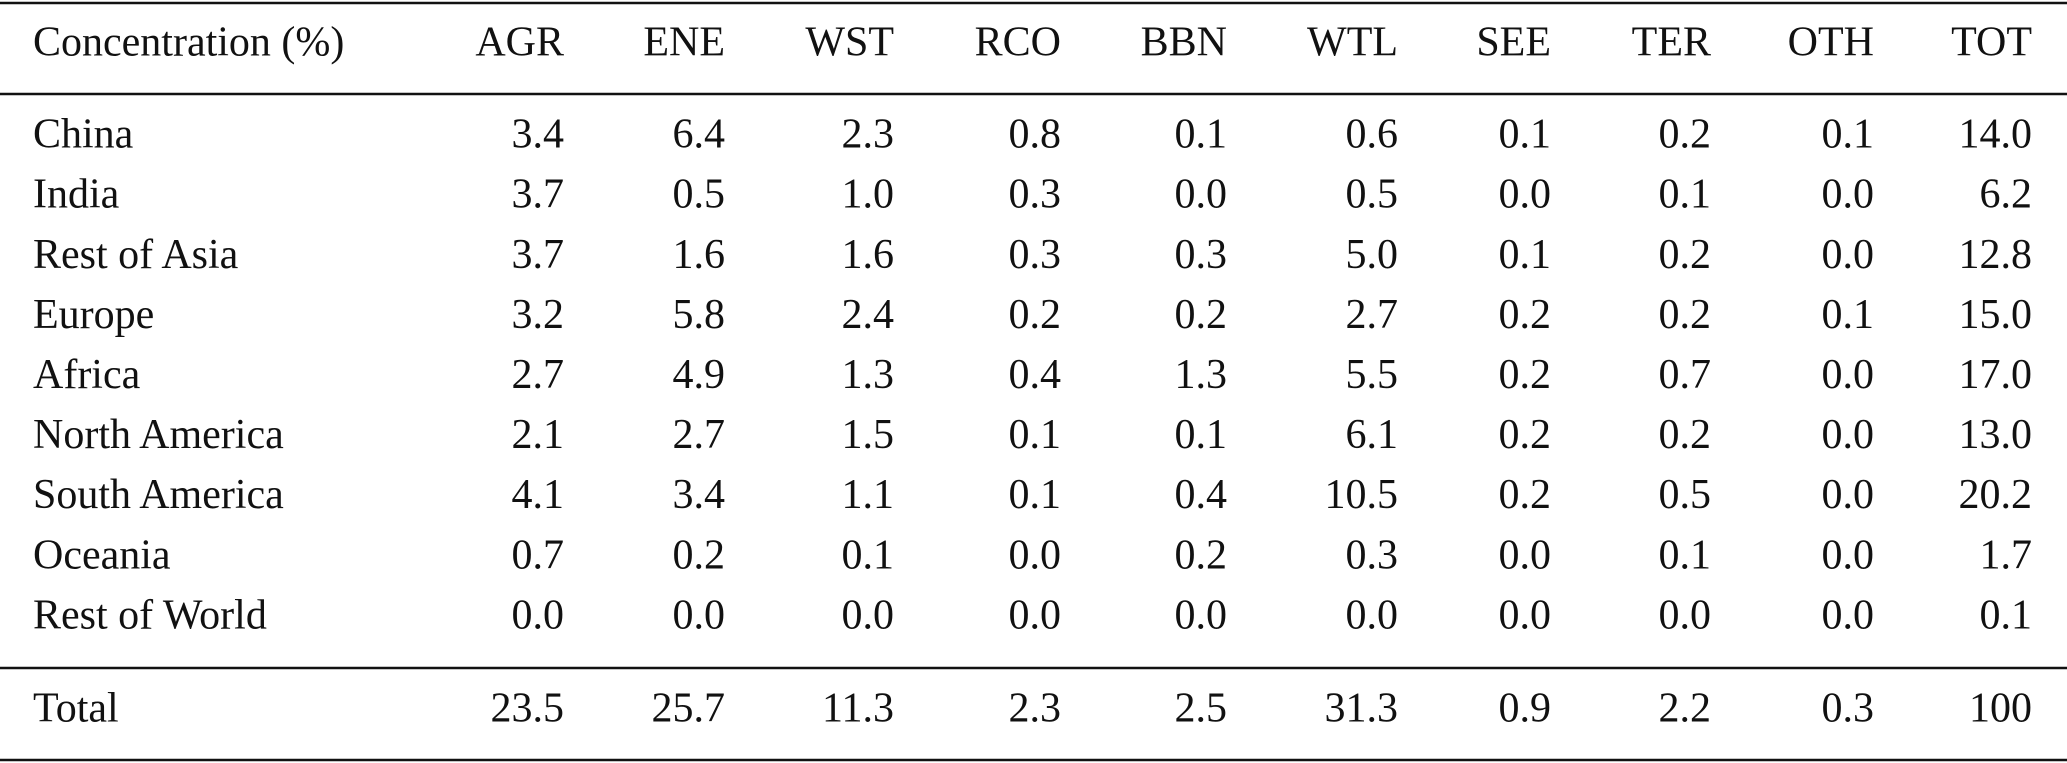  I want to click on row-cell: 1.1, so click(868, 495).